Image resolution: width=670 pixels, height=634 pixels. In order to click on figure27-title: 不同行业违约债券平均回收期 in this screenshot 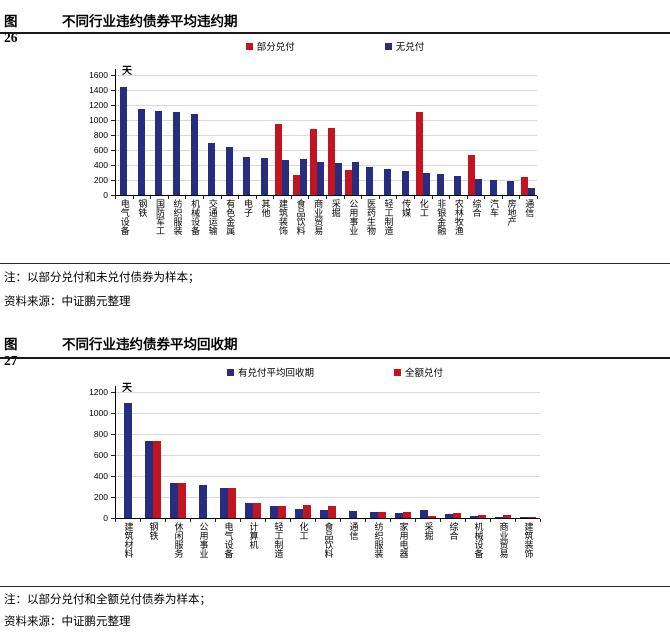, I will do `click(150, 344)`.